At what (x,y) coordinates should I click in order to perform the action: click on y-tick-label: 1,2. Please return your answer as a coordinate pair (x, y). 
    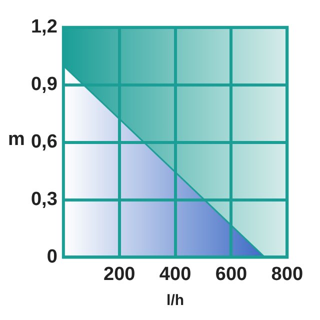
    Looking at the image, I should click on (44, 27).